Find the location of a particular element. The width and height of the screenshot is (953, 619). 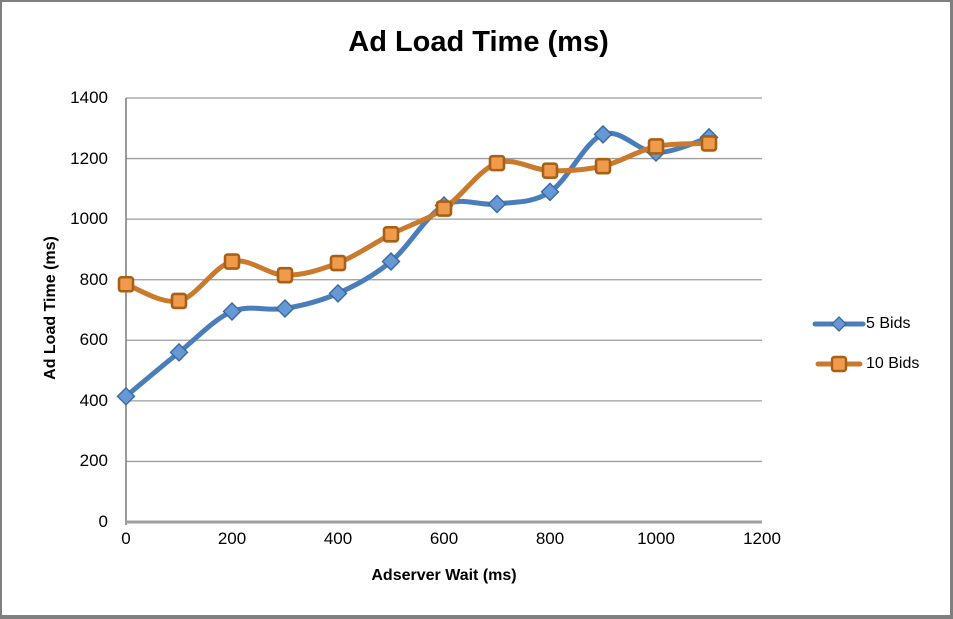

x-tick-label: 1000 is located at coordinates (656, 538).